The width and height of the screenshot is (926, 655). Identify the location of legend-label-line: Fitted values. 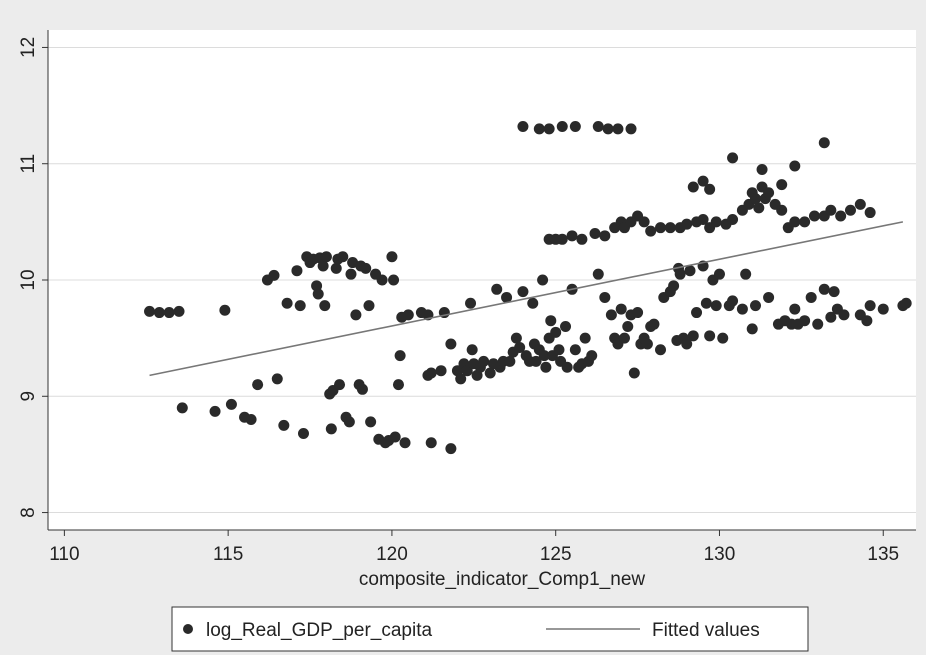
(706, 630).